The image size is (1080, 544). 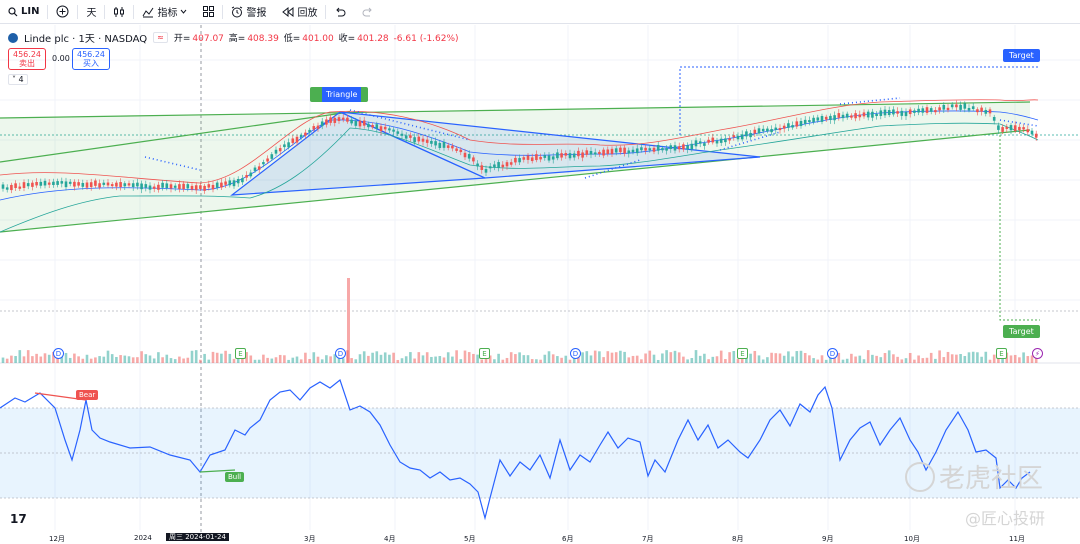 I want to click on buy-button: 456.24 买入, so click(x=91, y=59).